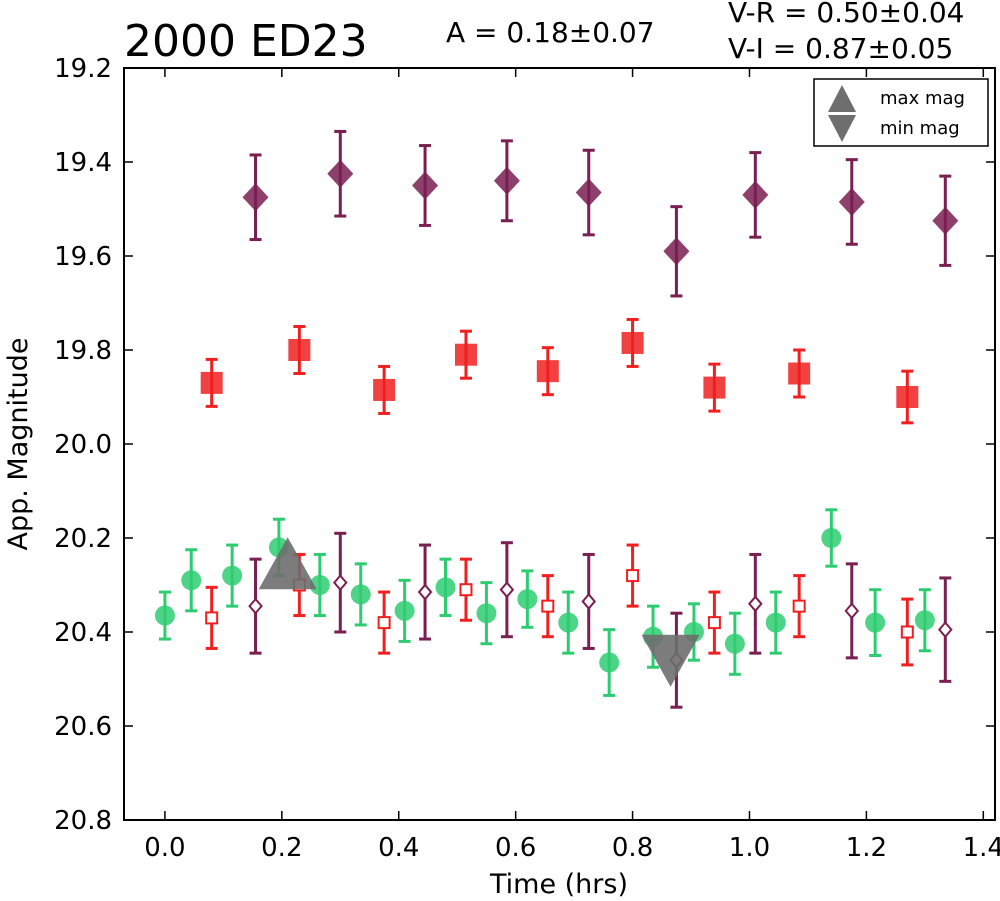 The width and height of the screenshot is (1000, 901). I want to click on max-mag-marker, so click(287, 563).